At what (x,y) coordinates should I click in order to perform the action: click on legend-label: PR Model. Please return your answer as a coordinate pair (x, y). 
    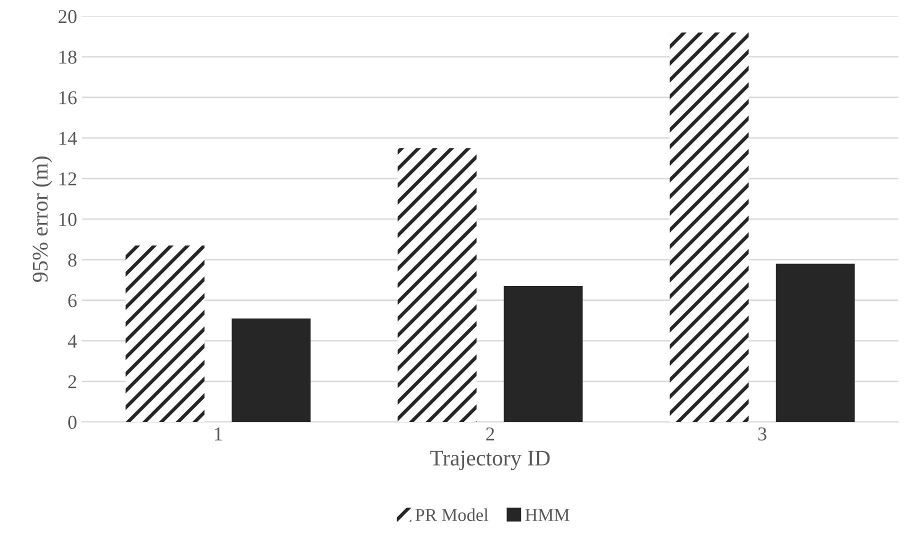
    Looking at the image, I should click on (451, 515).